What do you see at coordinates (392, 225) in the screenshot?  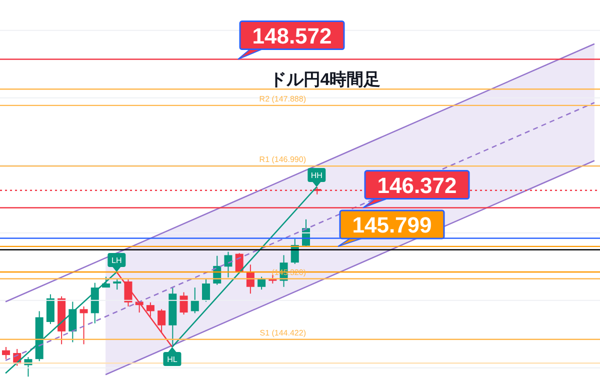 I see `ref-line-label: 145.799` at bounding box center [392, 225].